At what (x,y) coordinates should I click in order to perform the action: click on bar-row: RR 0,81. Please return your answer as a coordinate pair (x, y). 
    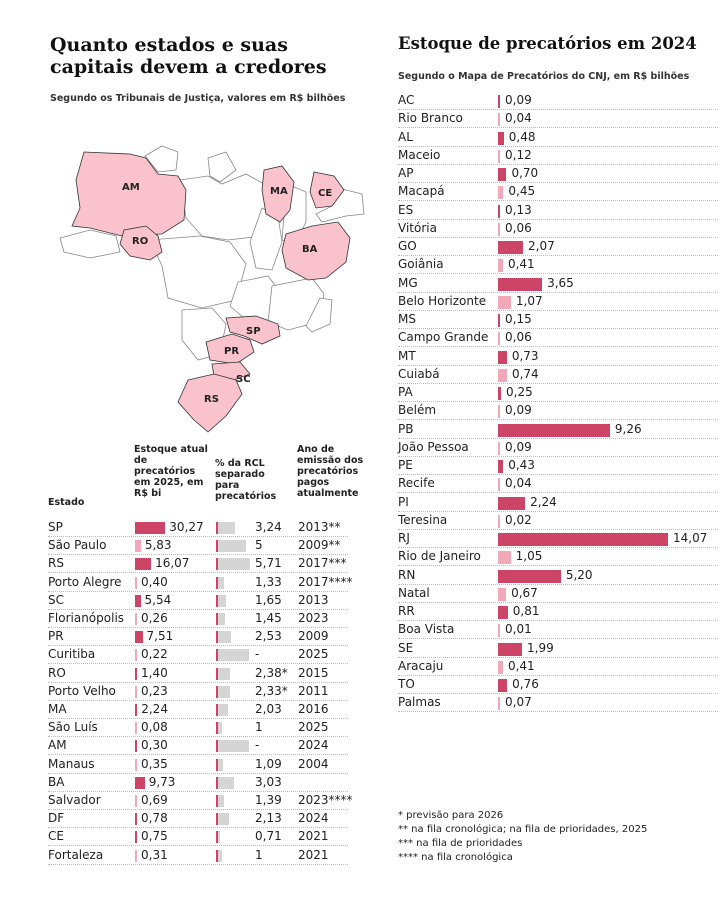
    Looking at the image, I should click on (558, 612).